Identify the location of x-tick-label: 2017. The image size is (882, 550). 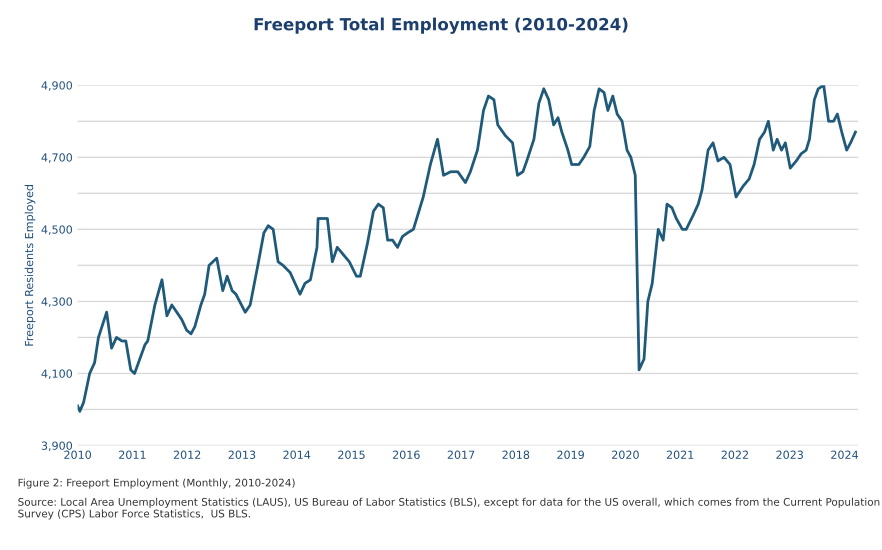
(461, 454).